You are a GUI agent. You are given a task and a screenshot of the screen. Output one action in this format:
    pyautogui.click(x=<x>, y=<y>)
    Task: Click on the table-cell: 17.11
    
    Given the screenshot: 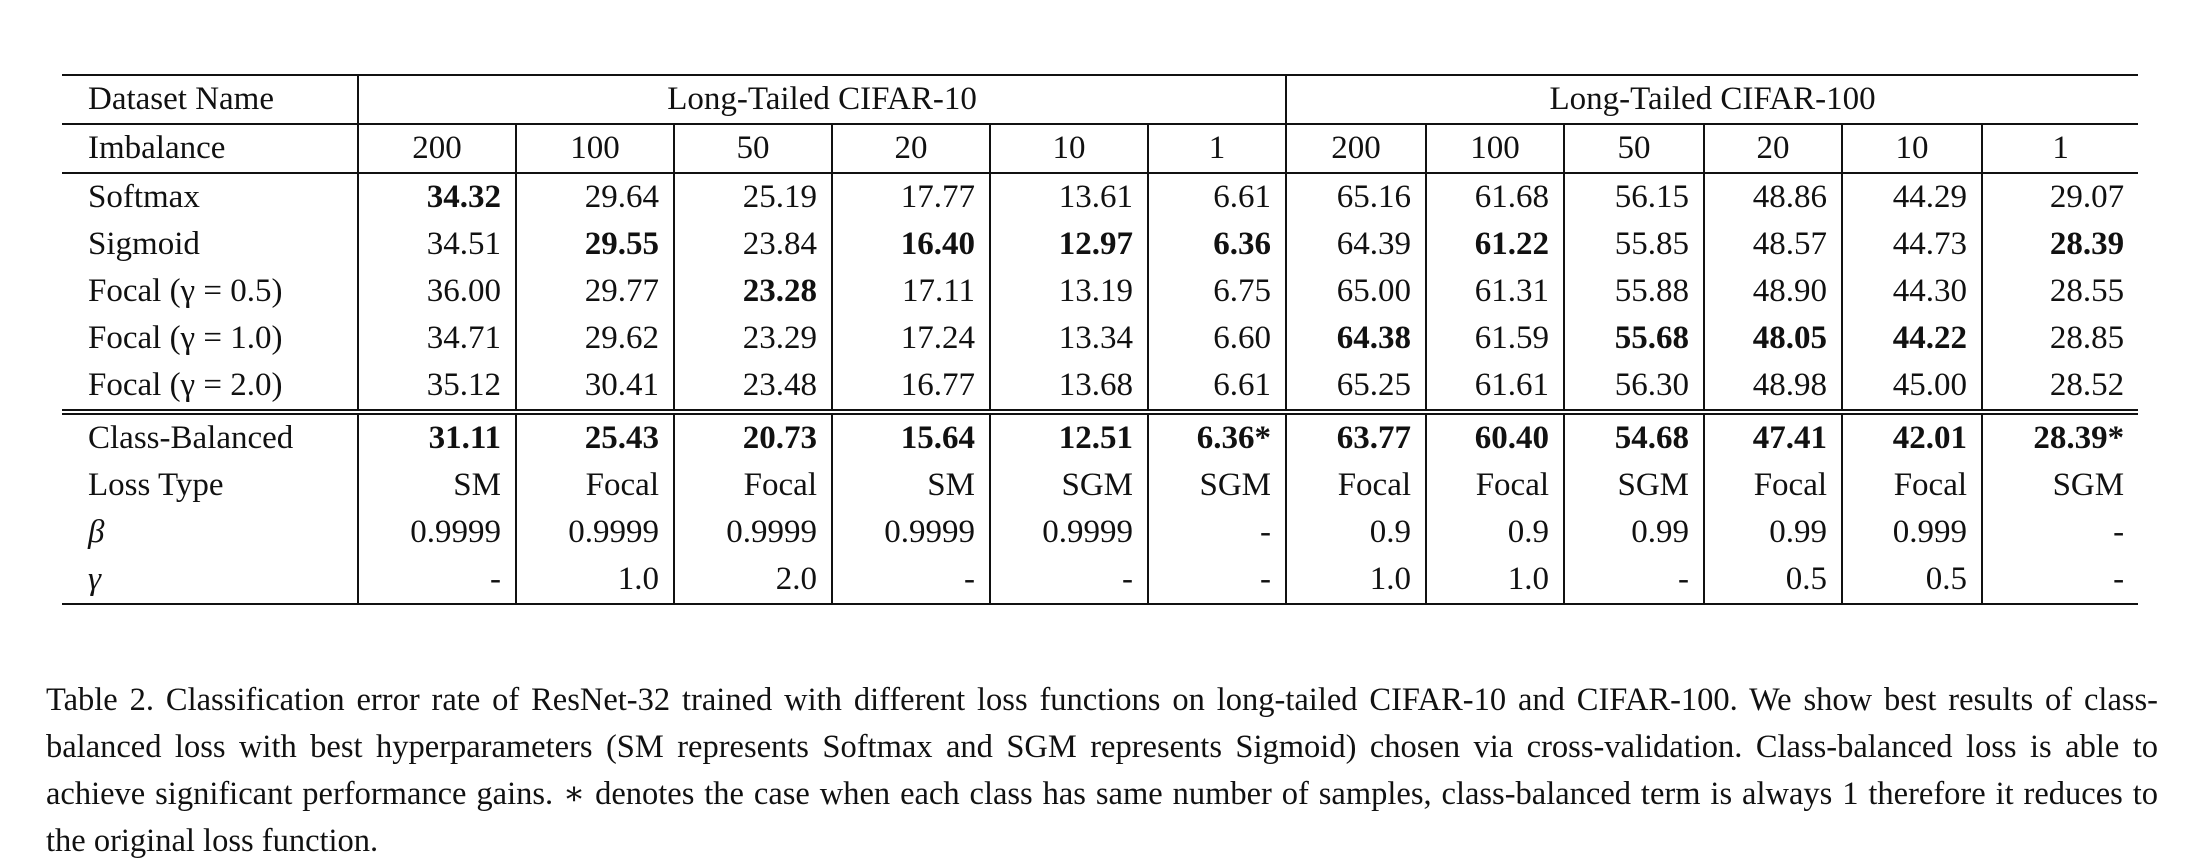 What is the action you would take?
    pyautogui.click(x=911, y=291)
    